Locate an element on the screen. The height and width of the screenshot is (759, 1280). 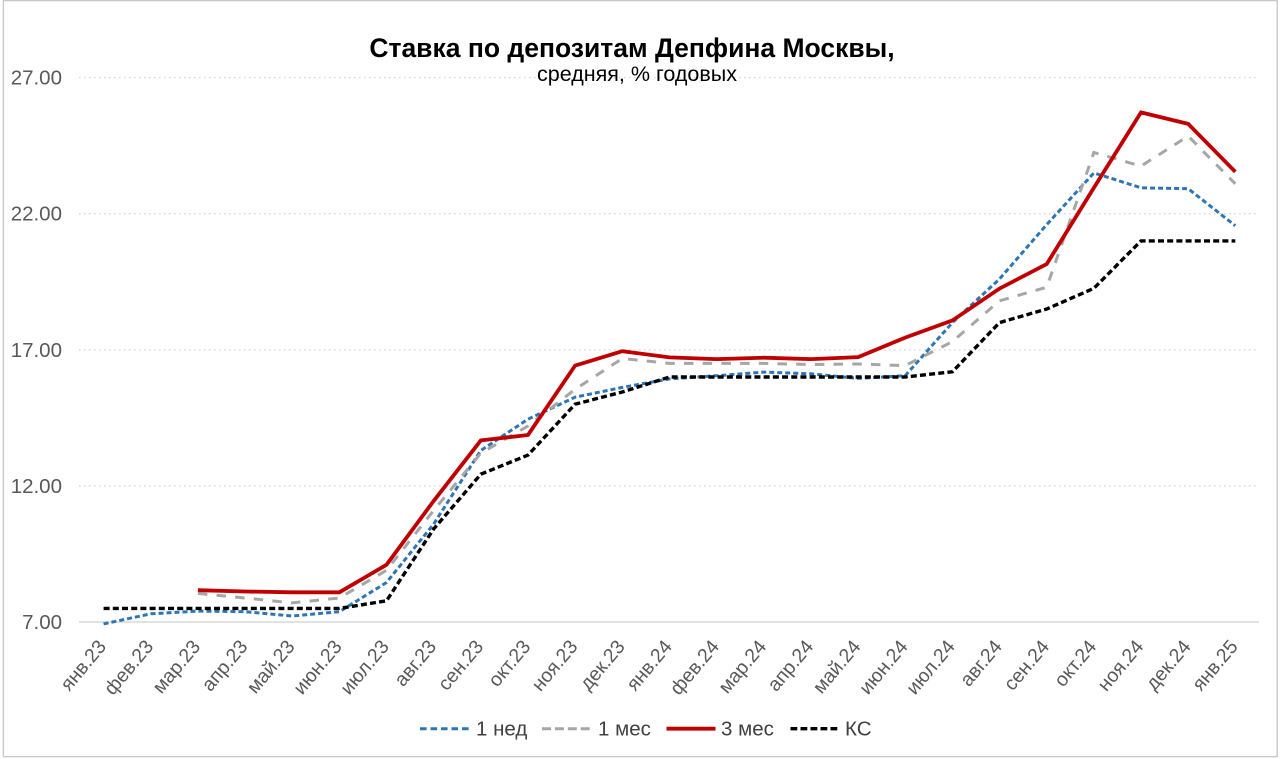
svg-text: КС is located at coordinates (858, 729).